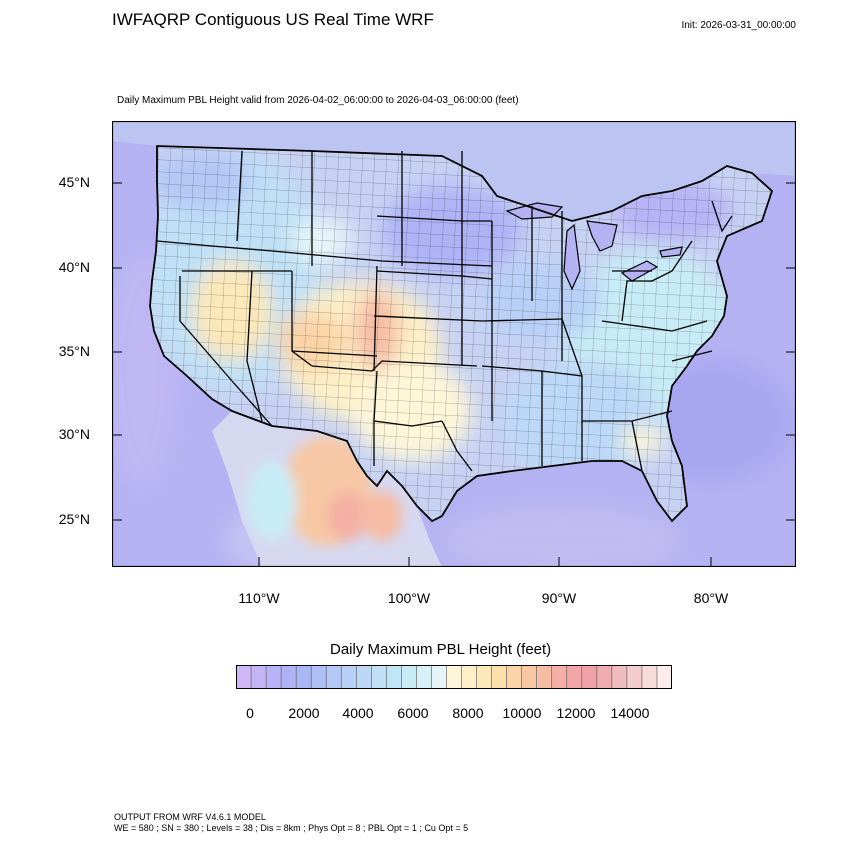 The image size is (850, 850). What do you see at coordinates (74, 267) in the screenshot?
I see `lat-label-40: 40°N` at bounding box center [74, 267].